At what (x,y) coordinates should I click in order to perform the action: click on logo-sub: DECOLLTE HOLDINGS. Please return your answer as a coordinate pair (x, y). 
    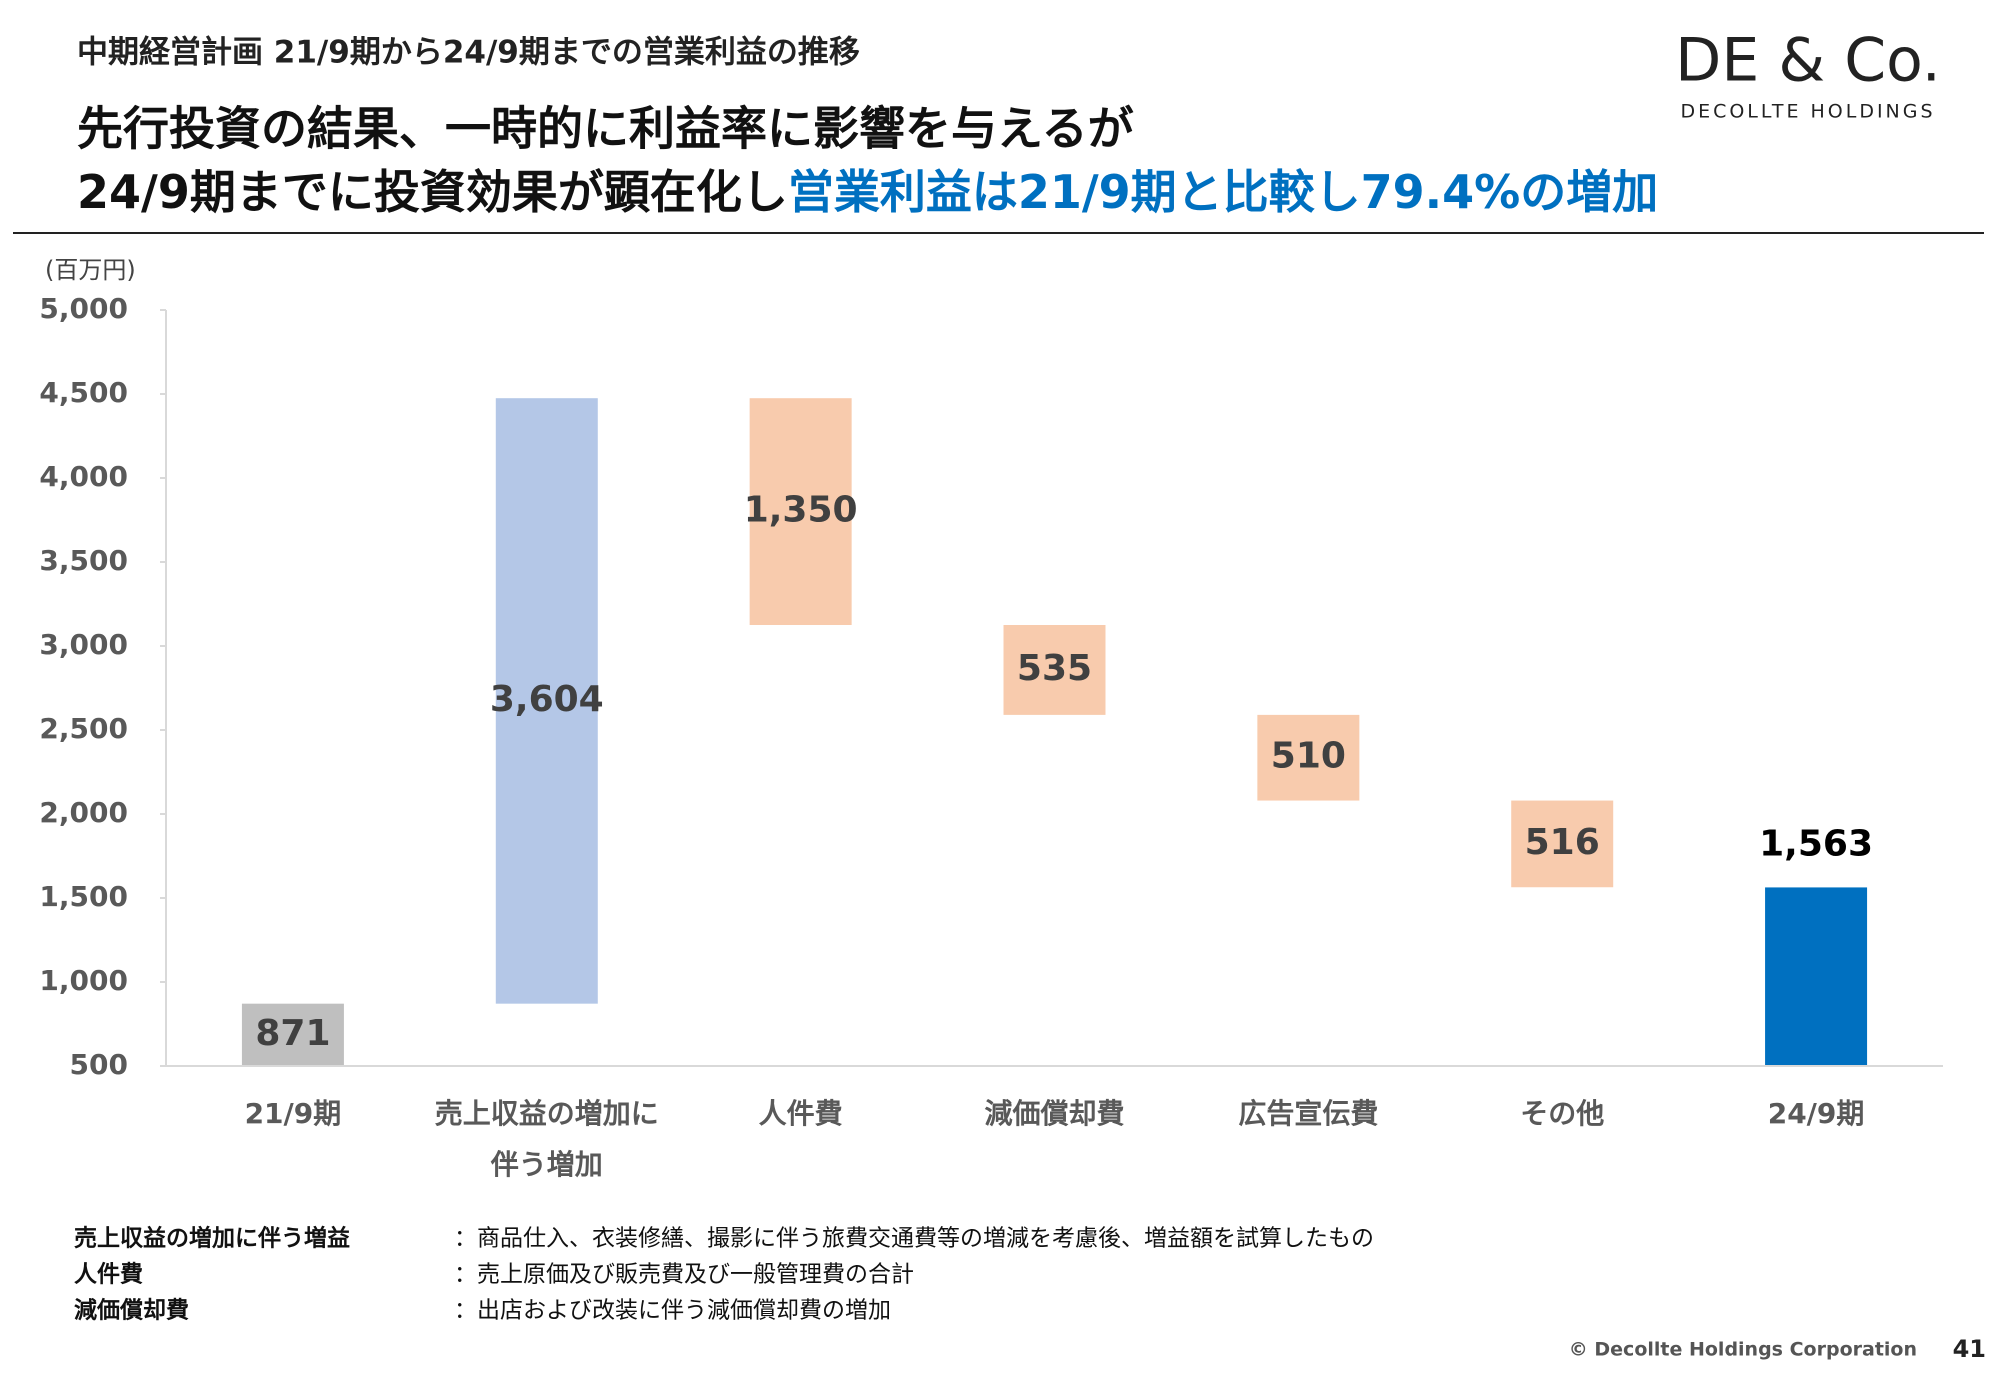
    Looking at the image, I should click on (1807, 112).